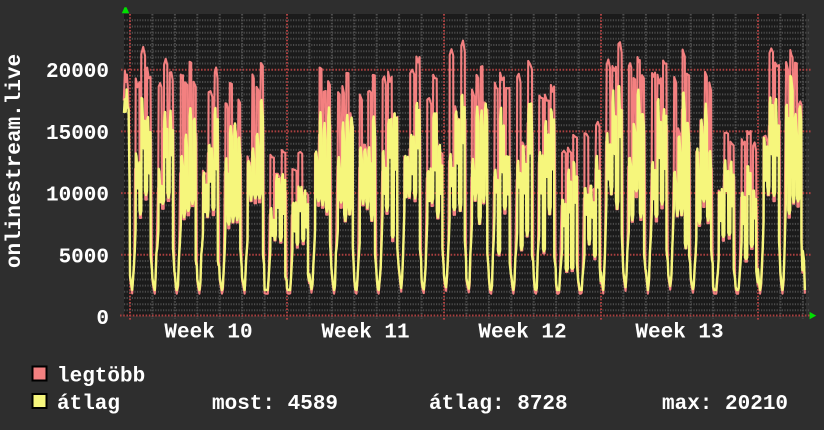 This screenshot has height=430, width=824. What do you see at coordinates (77, 72) in the screenshot?
I see `svg-text: 20000` at bounding box center [77, 72].